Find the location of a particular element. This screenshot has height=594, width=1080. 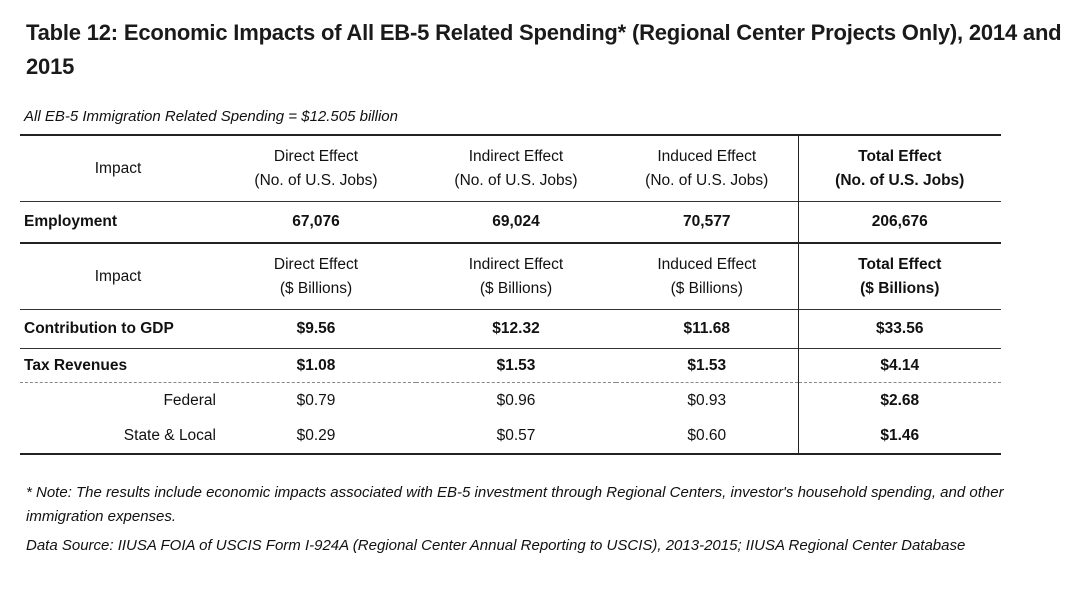

state-local-total: $1.46 is located at coordinates (899, 437).